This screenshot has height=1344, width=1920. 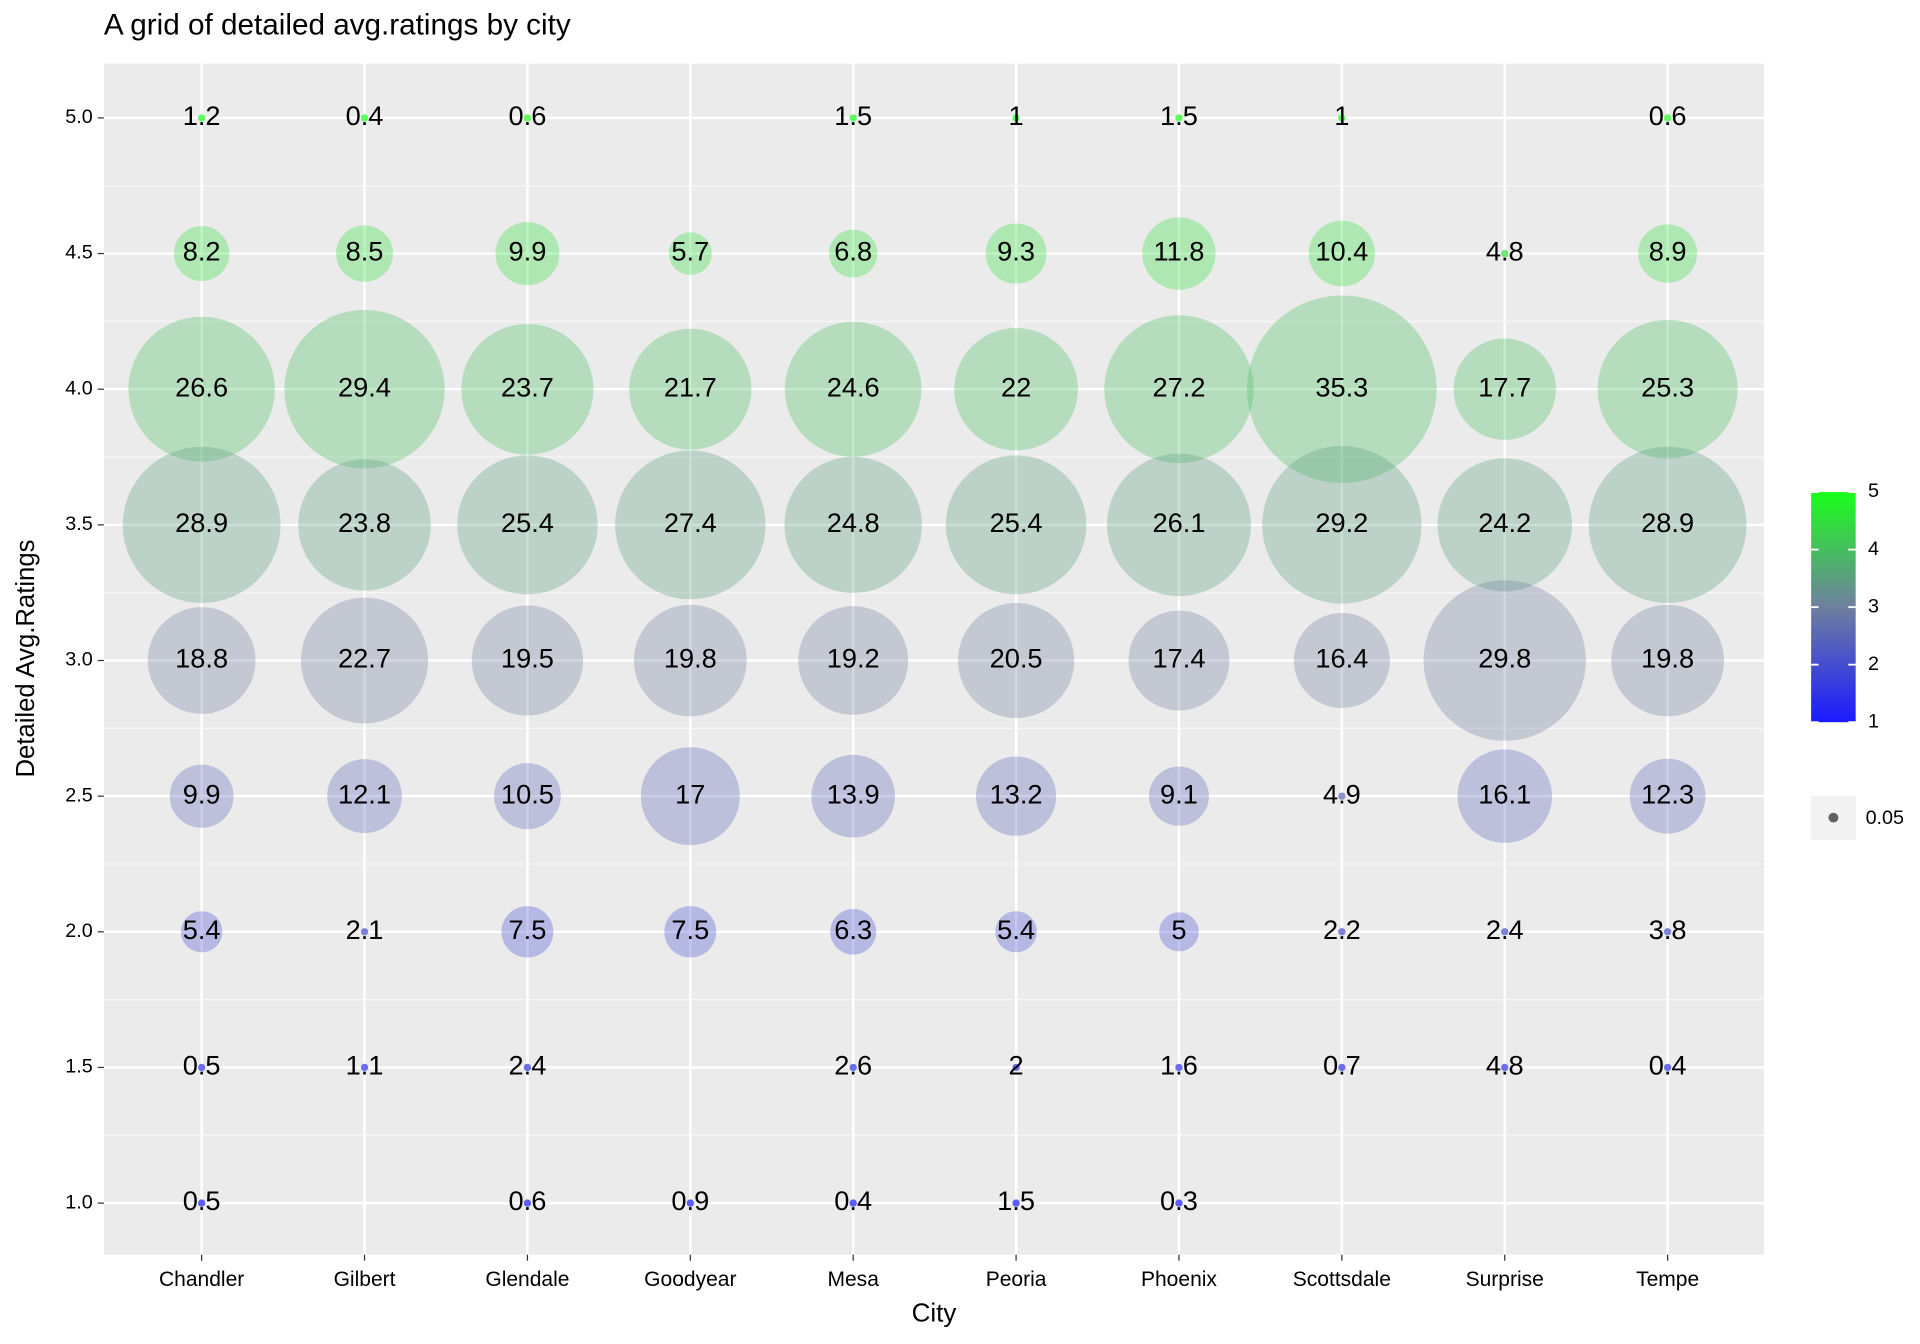 I want to click on data-label: 9.3, so click(x=1016, y=251).